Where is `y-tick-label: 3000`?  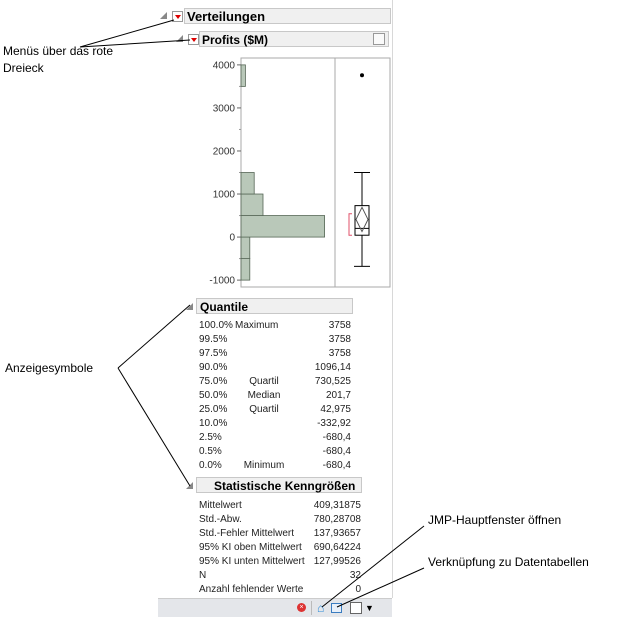
y-tick-label: 3000 is located at coordinates (224, 108).